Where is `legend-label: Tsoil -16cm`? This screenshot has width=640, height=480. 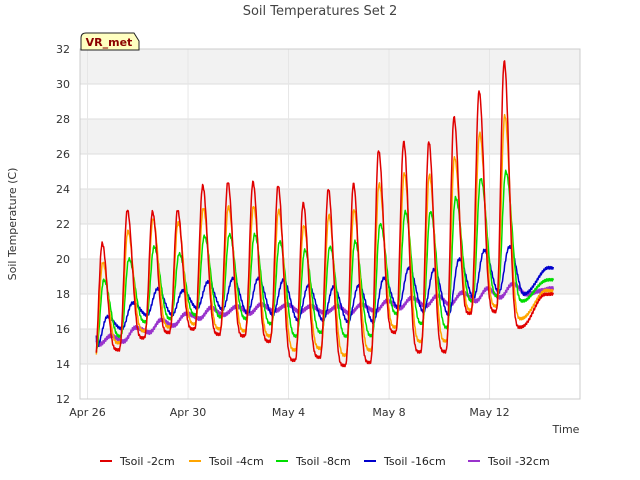 legend-label: Tsoil -16cm is located at coordinates (414, 461).